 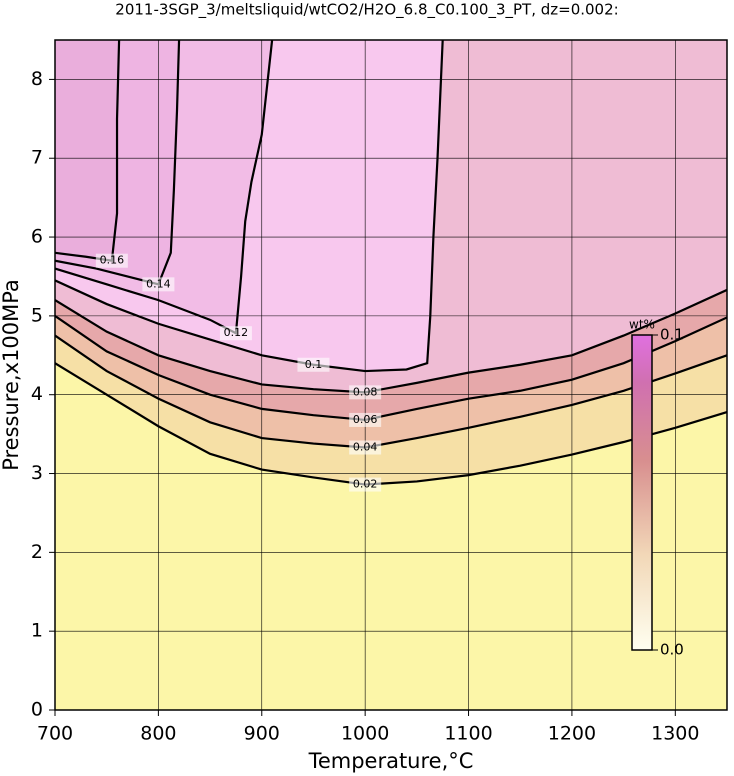 What do you see at coordinates (37, 552) in the screenshot?
I see `y-tick-label: 2` at bounding box center [37, 552].